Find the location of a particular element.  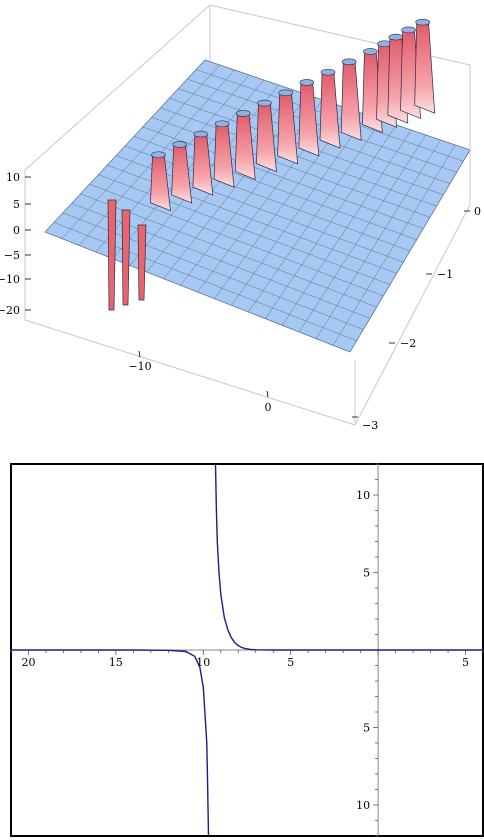

y-axis: 0 −1 −2 −3 is located at coordinates (416, 318).